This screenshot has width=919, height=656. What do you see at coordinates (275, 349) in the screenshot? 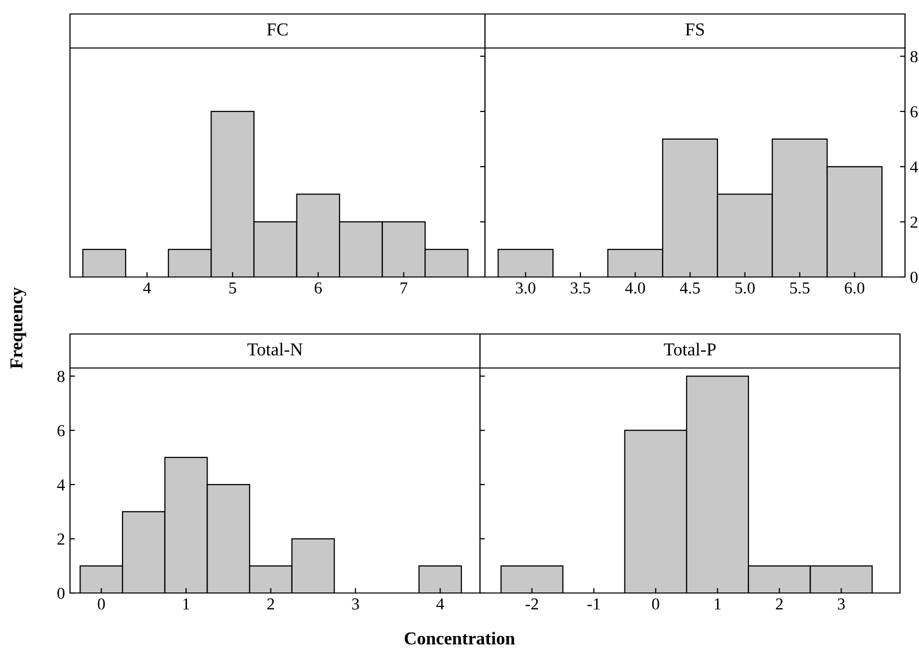
I see `chart-title: Total-N` at bounding box center [275, 349].